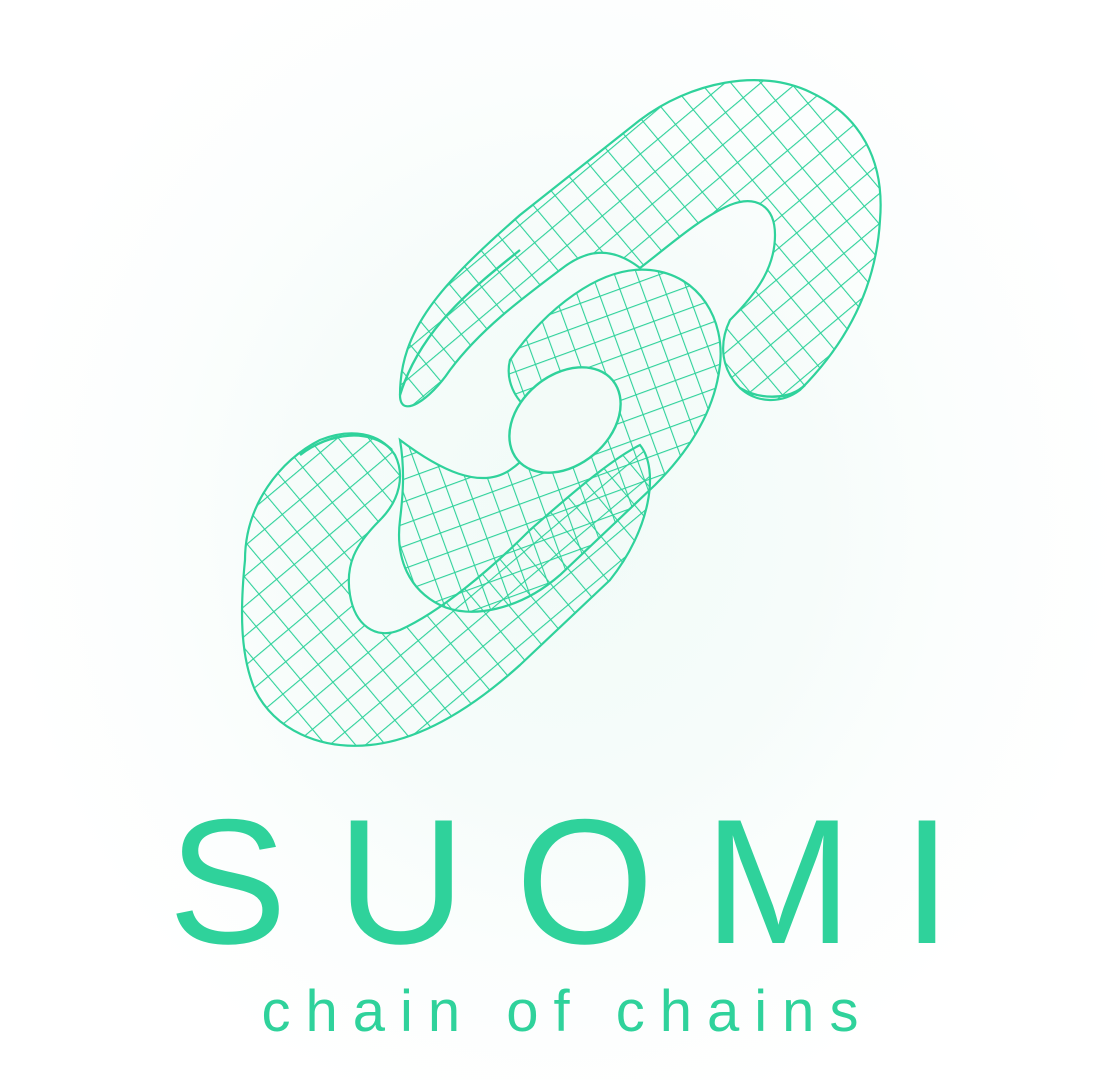 The height and width of the screenshot is (1080, 1120). I want to click on brand-name: SUOMI, so click(585, 881).